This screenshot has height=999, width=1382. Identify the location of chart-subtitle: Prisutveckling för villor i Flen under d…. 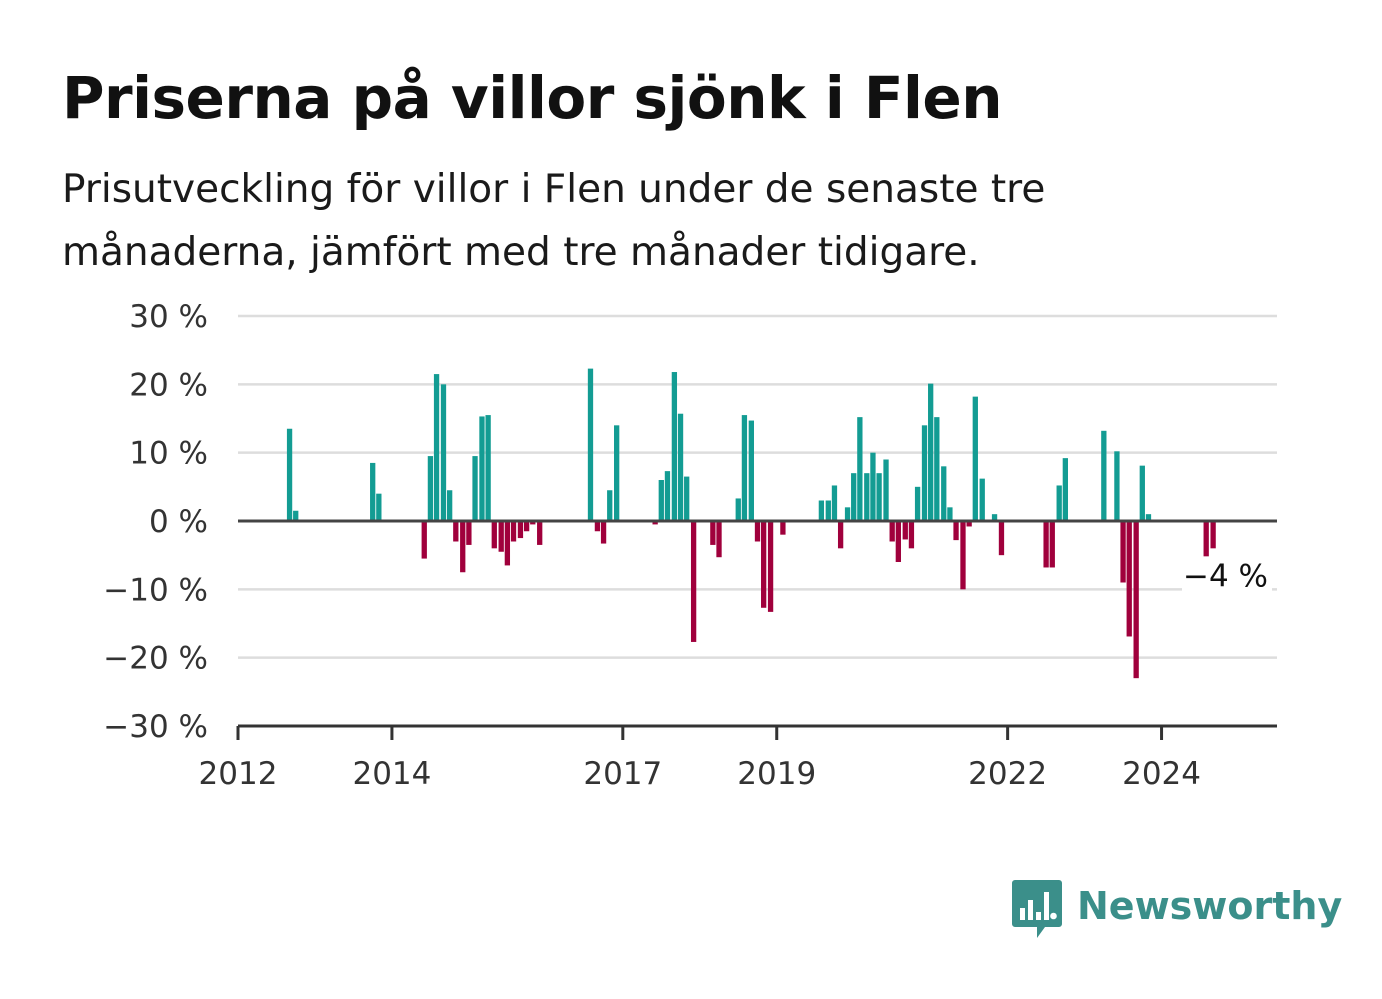
(554, 221).